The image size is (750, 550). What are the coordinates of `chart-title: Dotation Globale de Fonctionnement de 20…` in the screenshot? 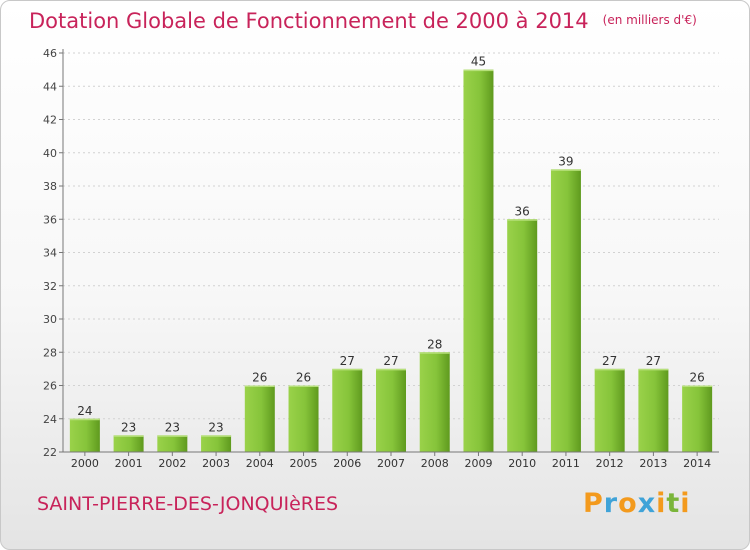 It's located at (363, 21).